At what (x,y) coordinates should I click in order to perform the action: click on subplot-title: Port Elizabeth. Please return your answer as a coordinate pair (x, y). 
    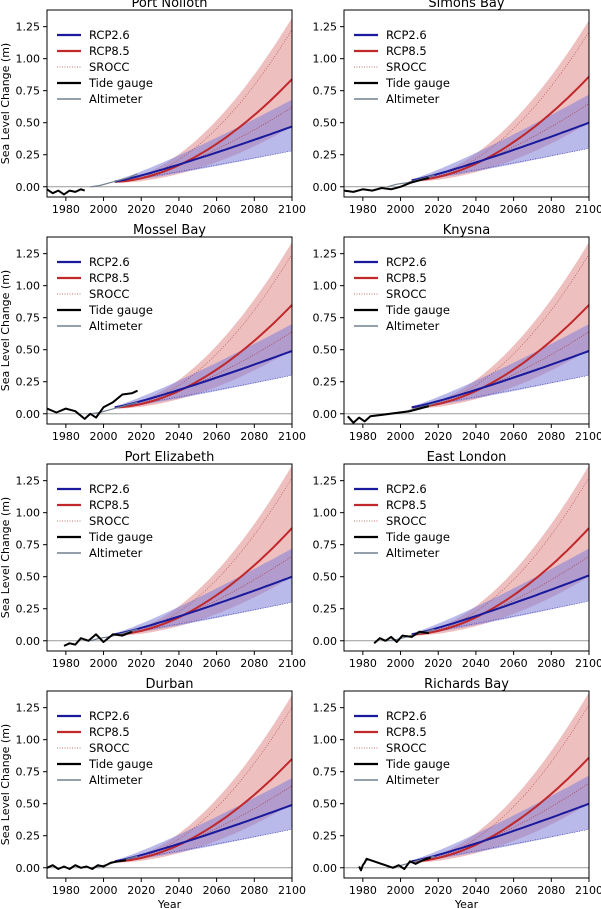
    Looking at the image, I should click on (170, 457).